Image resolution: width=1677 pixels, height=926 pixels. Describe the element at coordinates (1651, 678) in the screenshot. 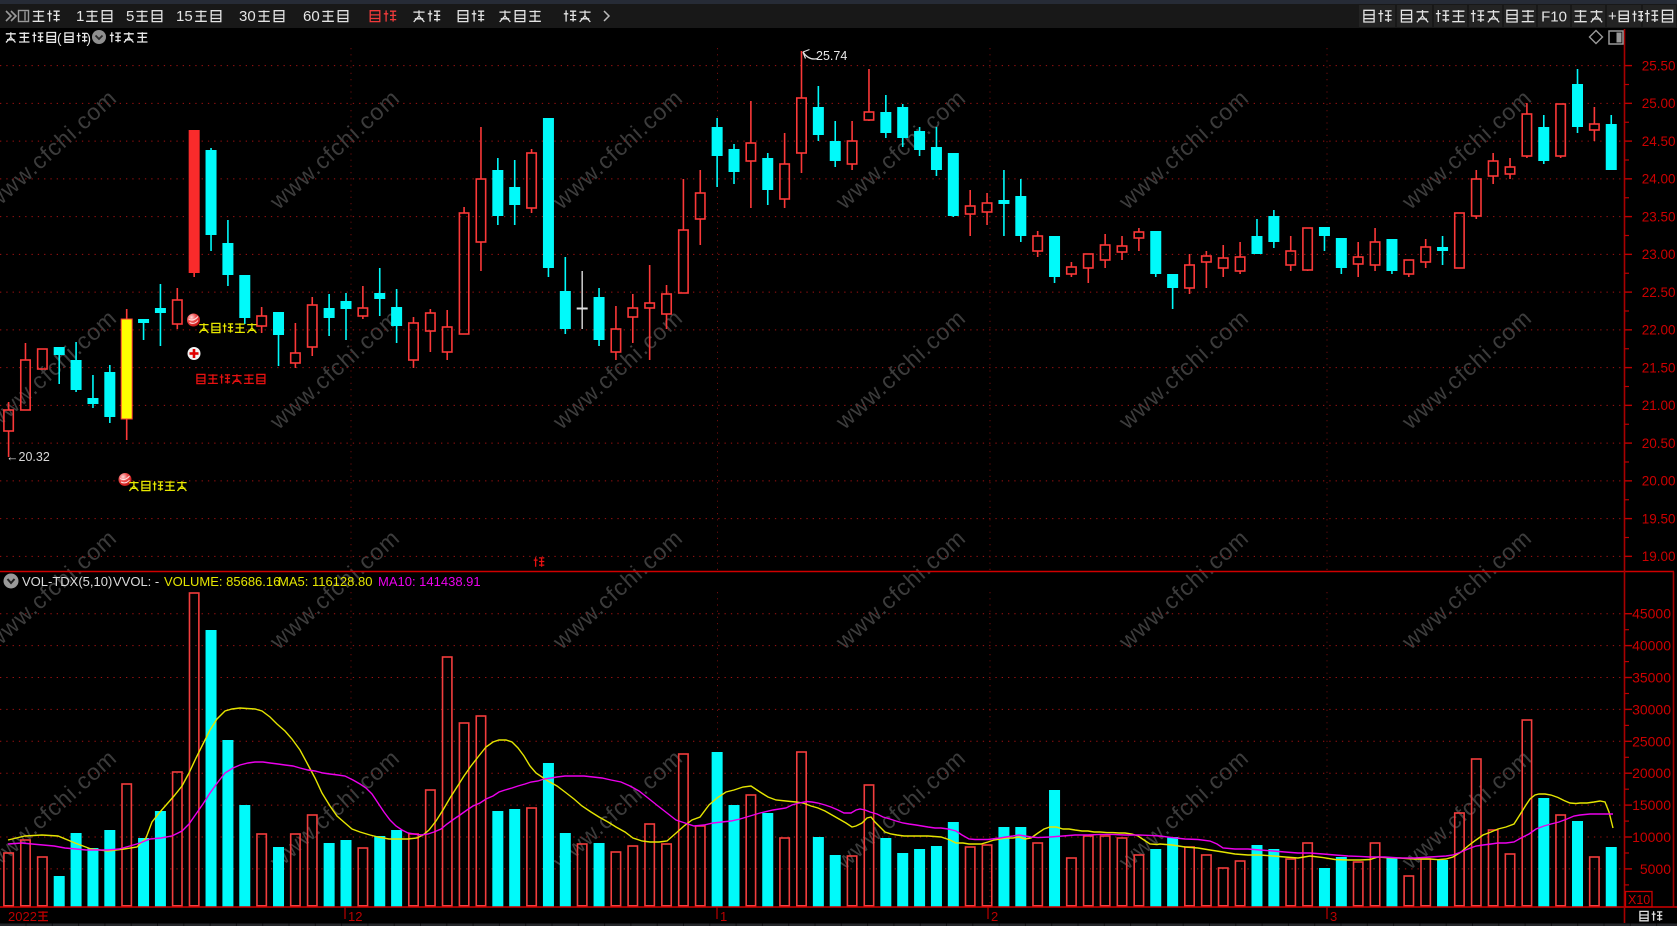

I see `svg-text: 35000` at that location.